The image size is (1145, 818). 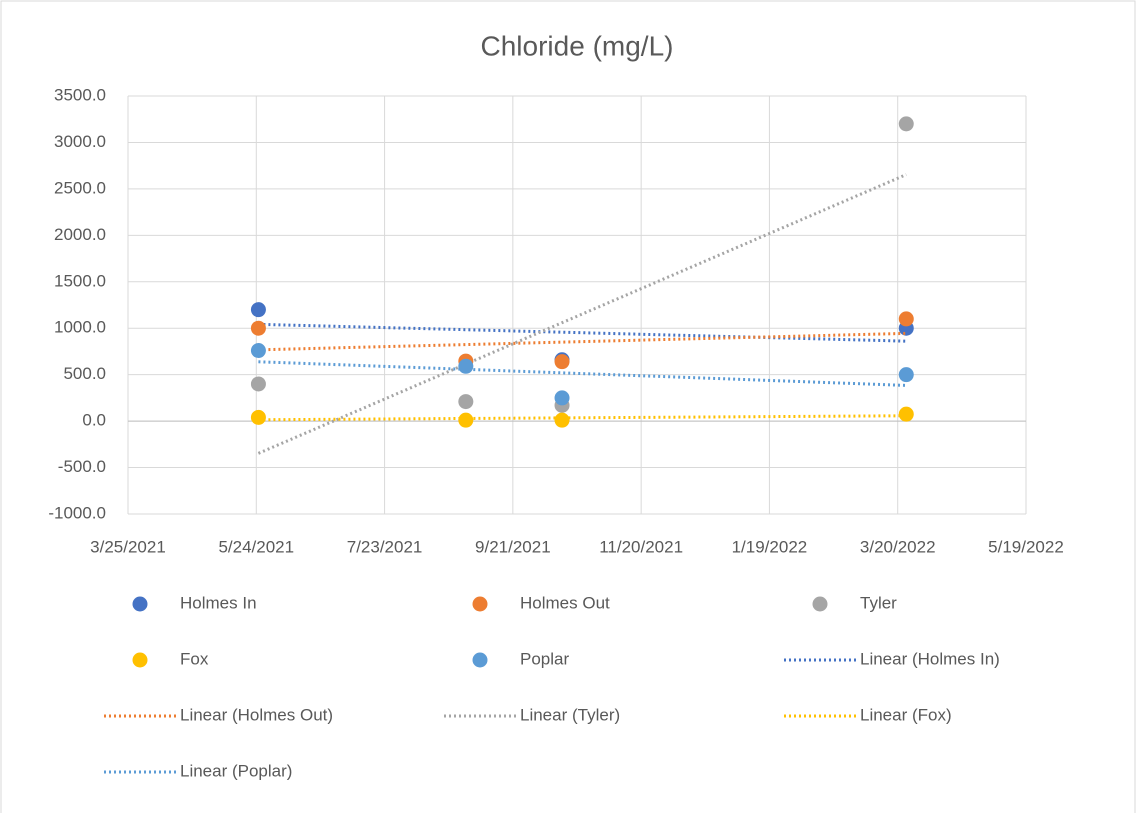 I want to click on legend-label: Fox, so click(x=194, y=658).